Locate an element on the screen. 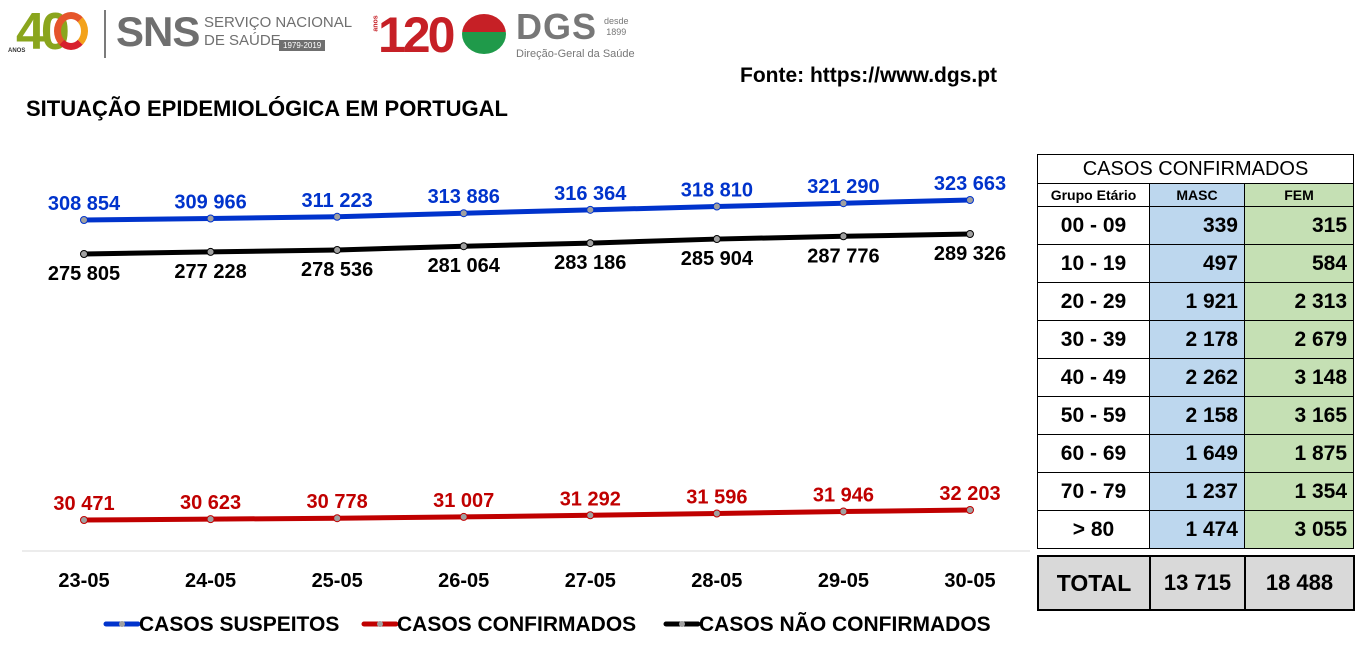  sns-logo-line1: SERVIÇO NACIONAL is located at coordinates (278, 22).